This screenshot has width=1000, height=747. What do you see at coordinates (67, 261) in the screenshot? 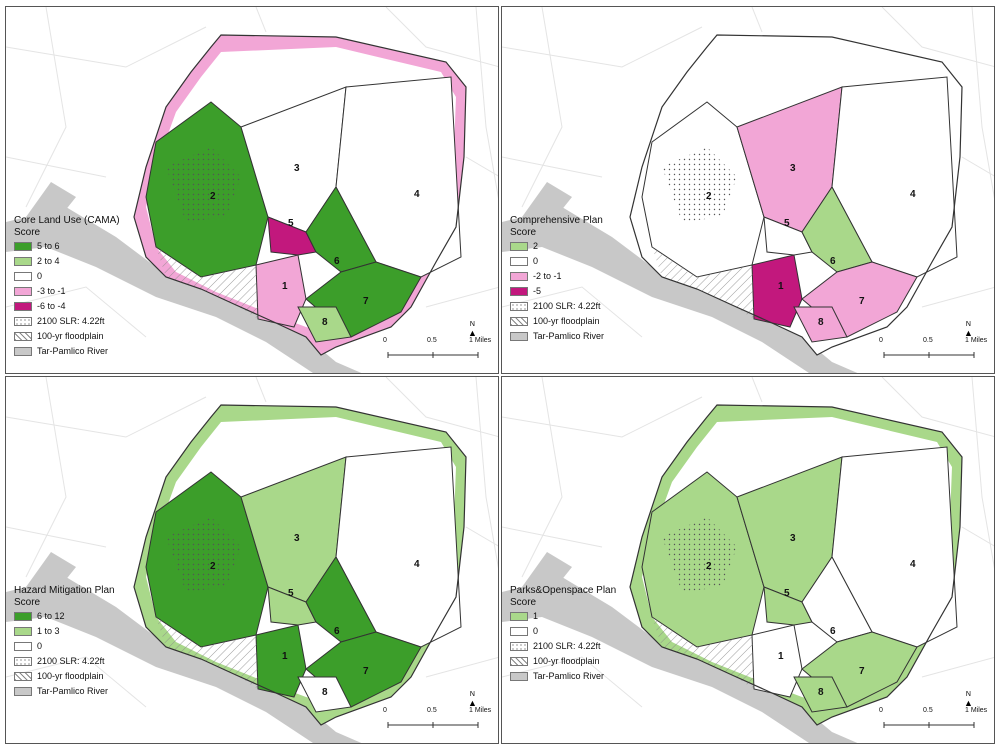
I see `legend-item: 2 to 4` at bounding box center [67, 261].